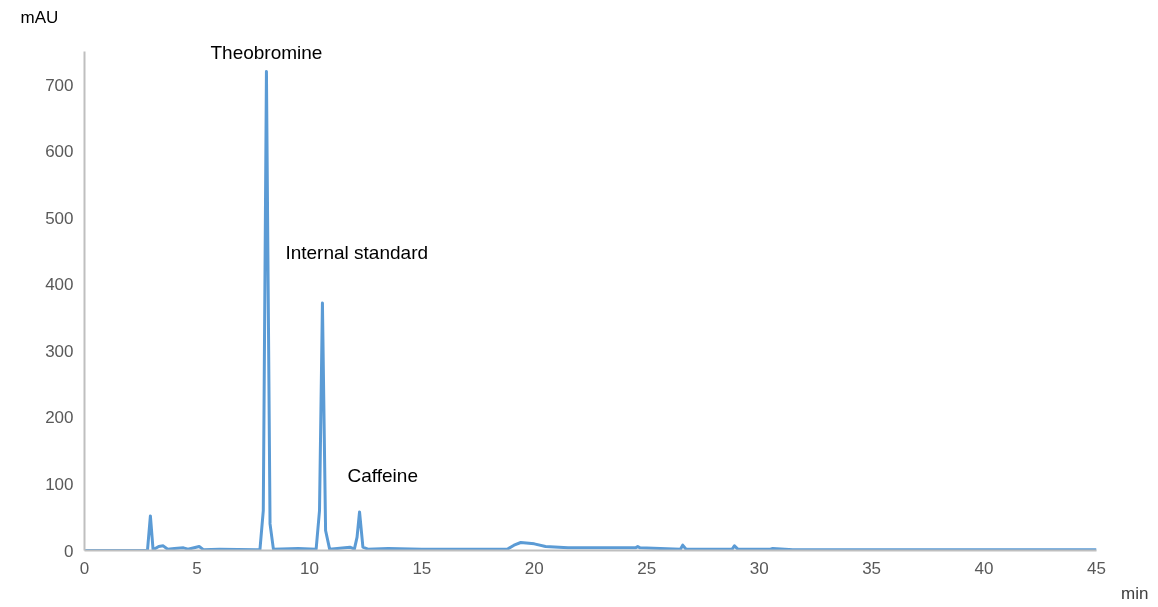 This screenshot has width=1158, height=607. Describe the element at coordinates (84, 568) in the screenshot. I see `x-tick-label: 0` at that location.